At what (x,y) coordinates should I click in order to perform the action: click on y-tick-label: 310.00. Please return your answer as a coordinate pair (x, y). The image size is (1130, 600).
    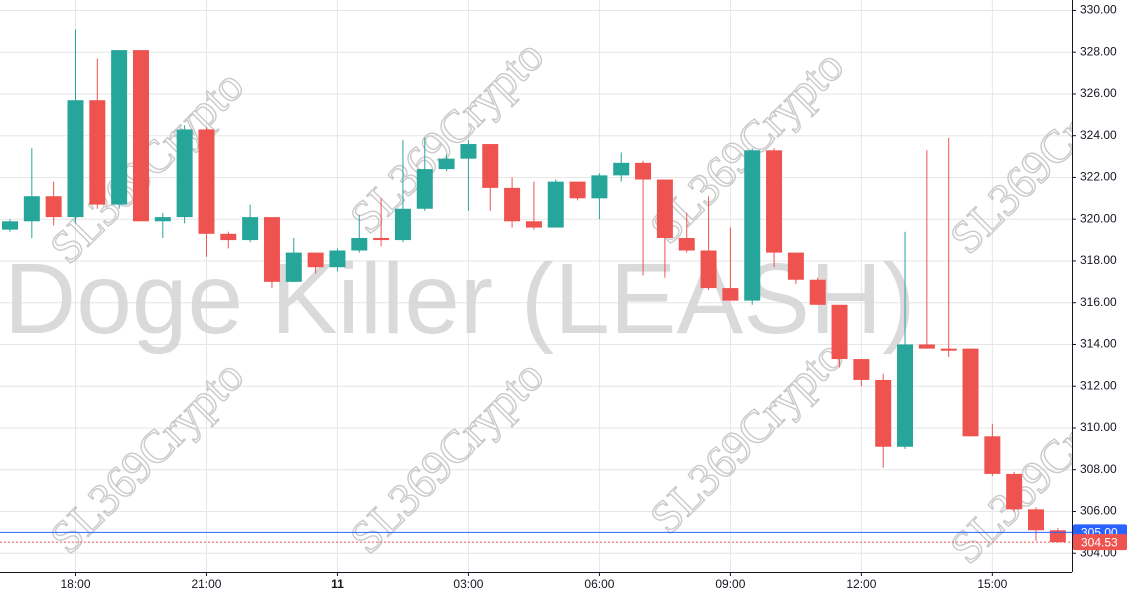
    Looking at the image, I should click on (1098, 427).